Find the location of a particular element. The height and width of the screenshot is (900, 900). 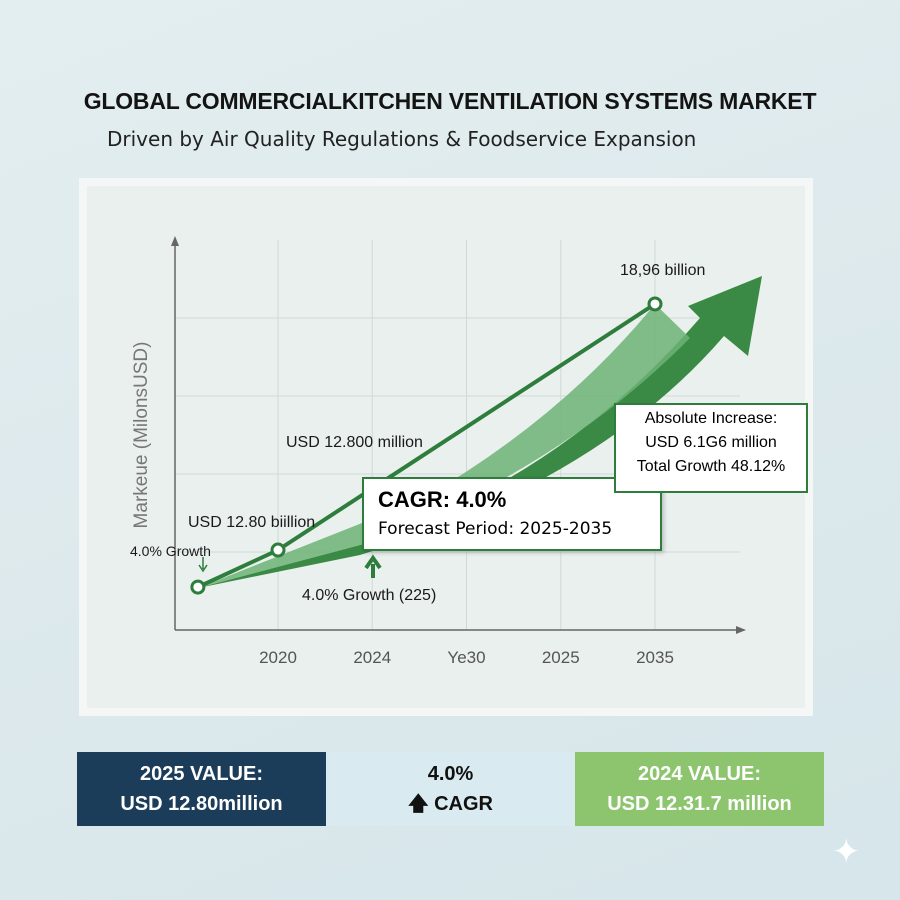

x-tick-label: 2025 is located at coordinates (561, 657).